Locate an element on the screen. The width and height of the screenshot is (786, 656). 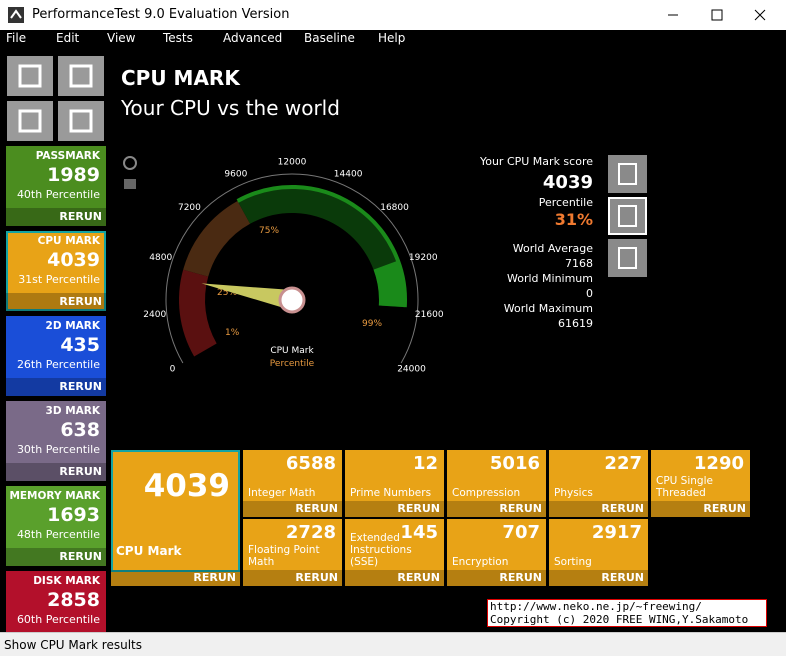
main-tile-frame is located at coordinates (175, 511).